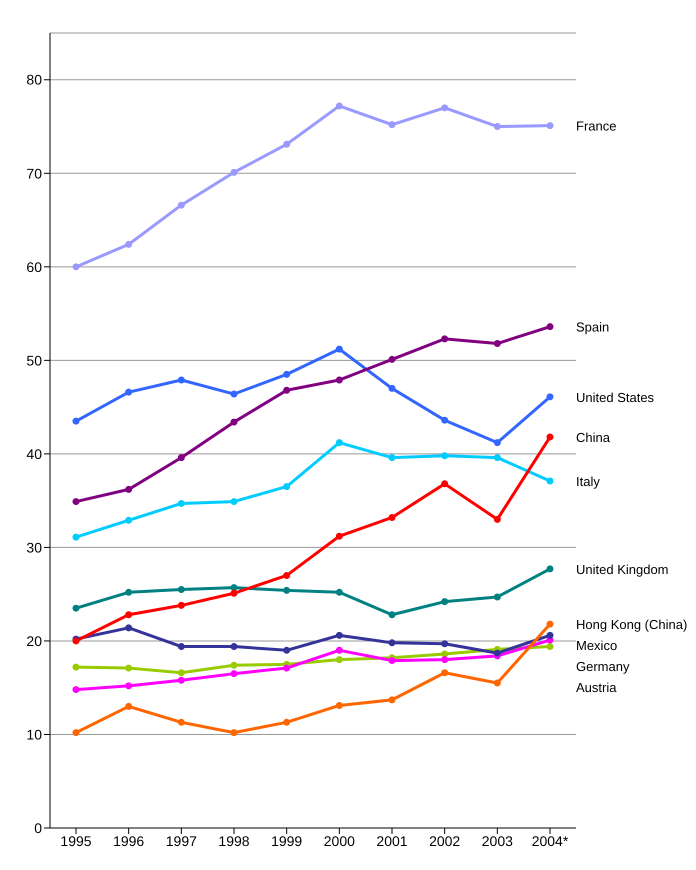 The width and height of the screenshot is (696, 870). I want to click on series-label: Italy, so click(588, 482).